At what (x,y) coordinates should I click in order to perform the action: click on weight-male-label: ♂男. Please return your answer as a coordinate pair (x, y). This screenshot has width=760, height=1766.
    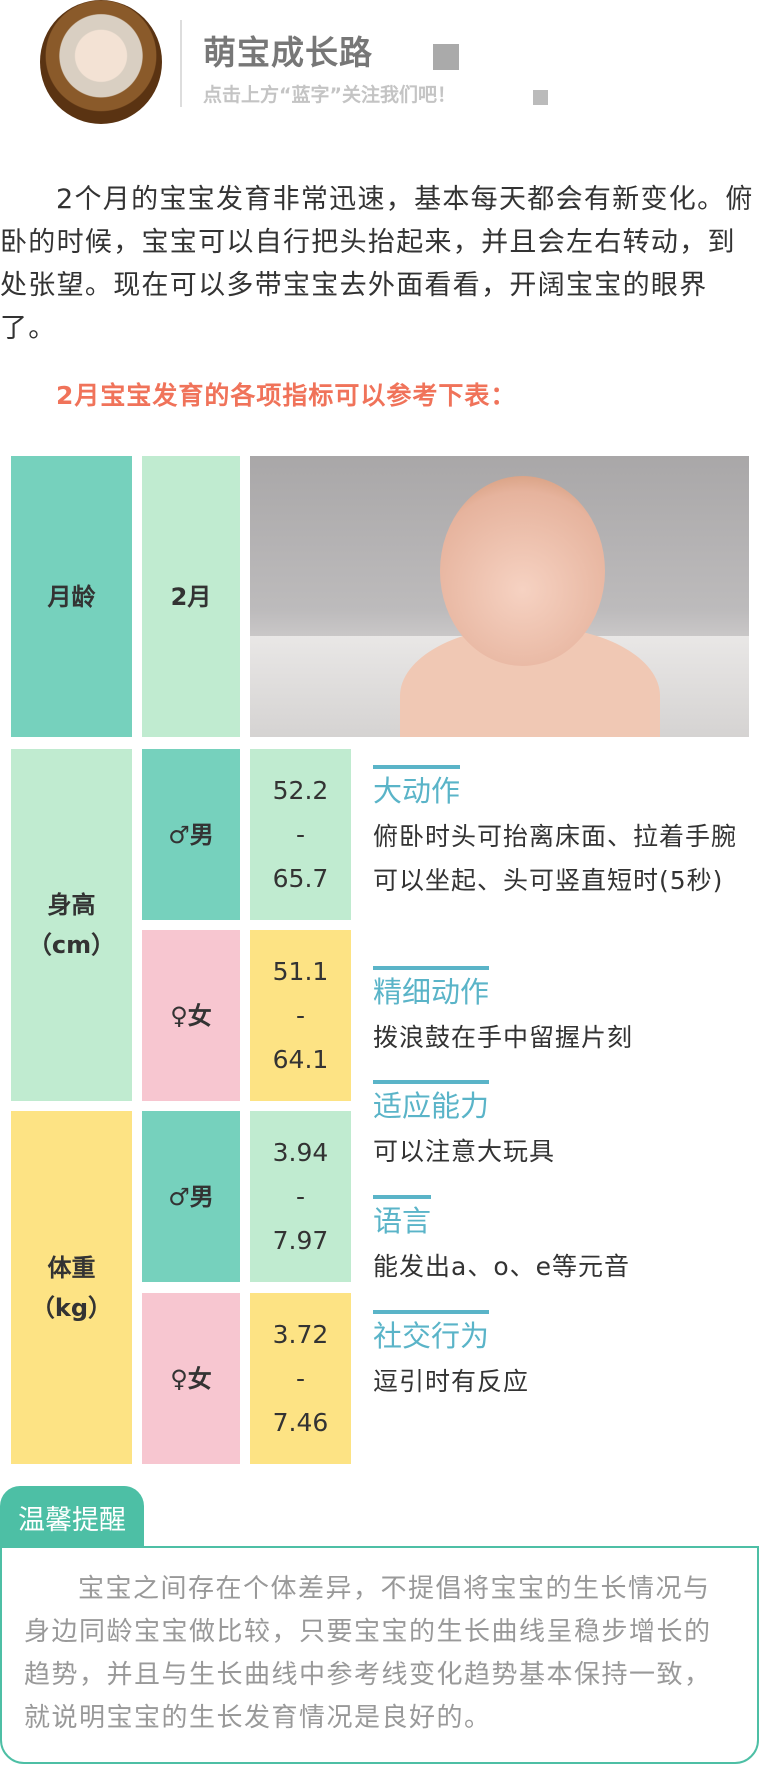
    Looking at the image, I should click on (191, 1196).